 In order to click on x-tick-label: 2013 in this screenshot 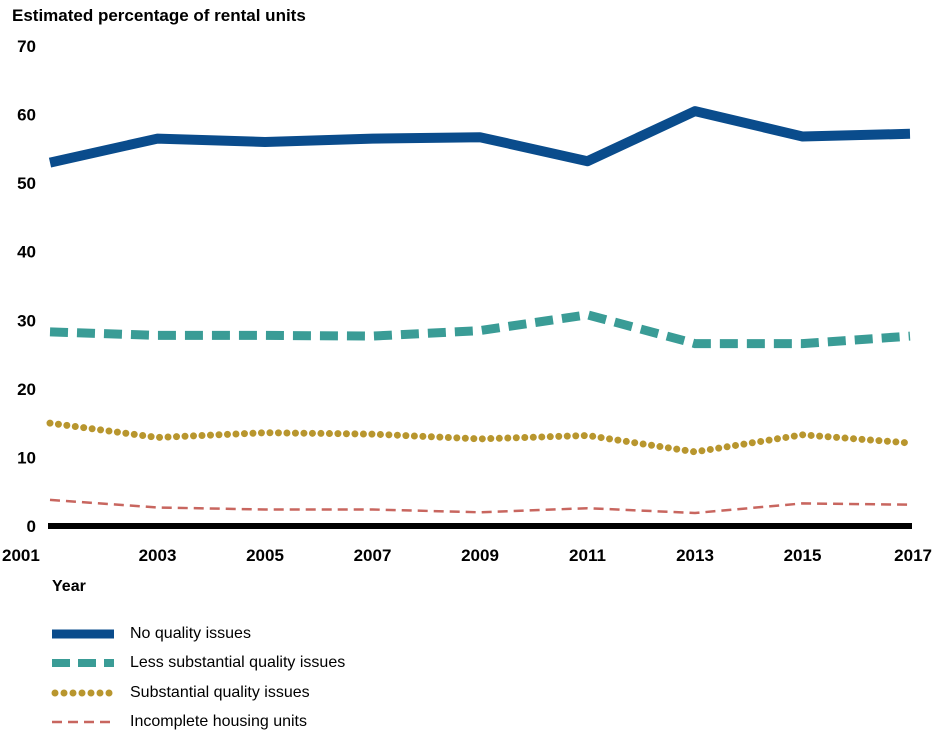, I will do `click(695, 555)`.